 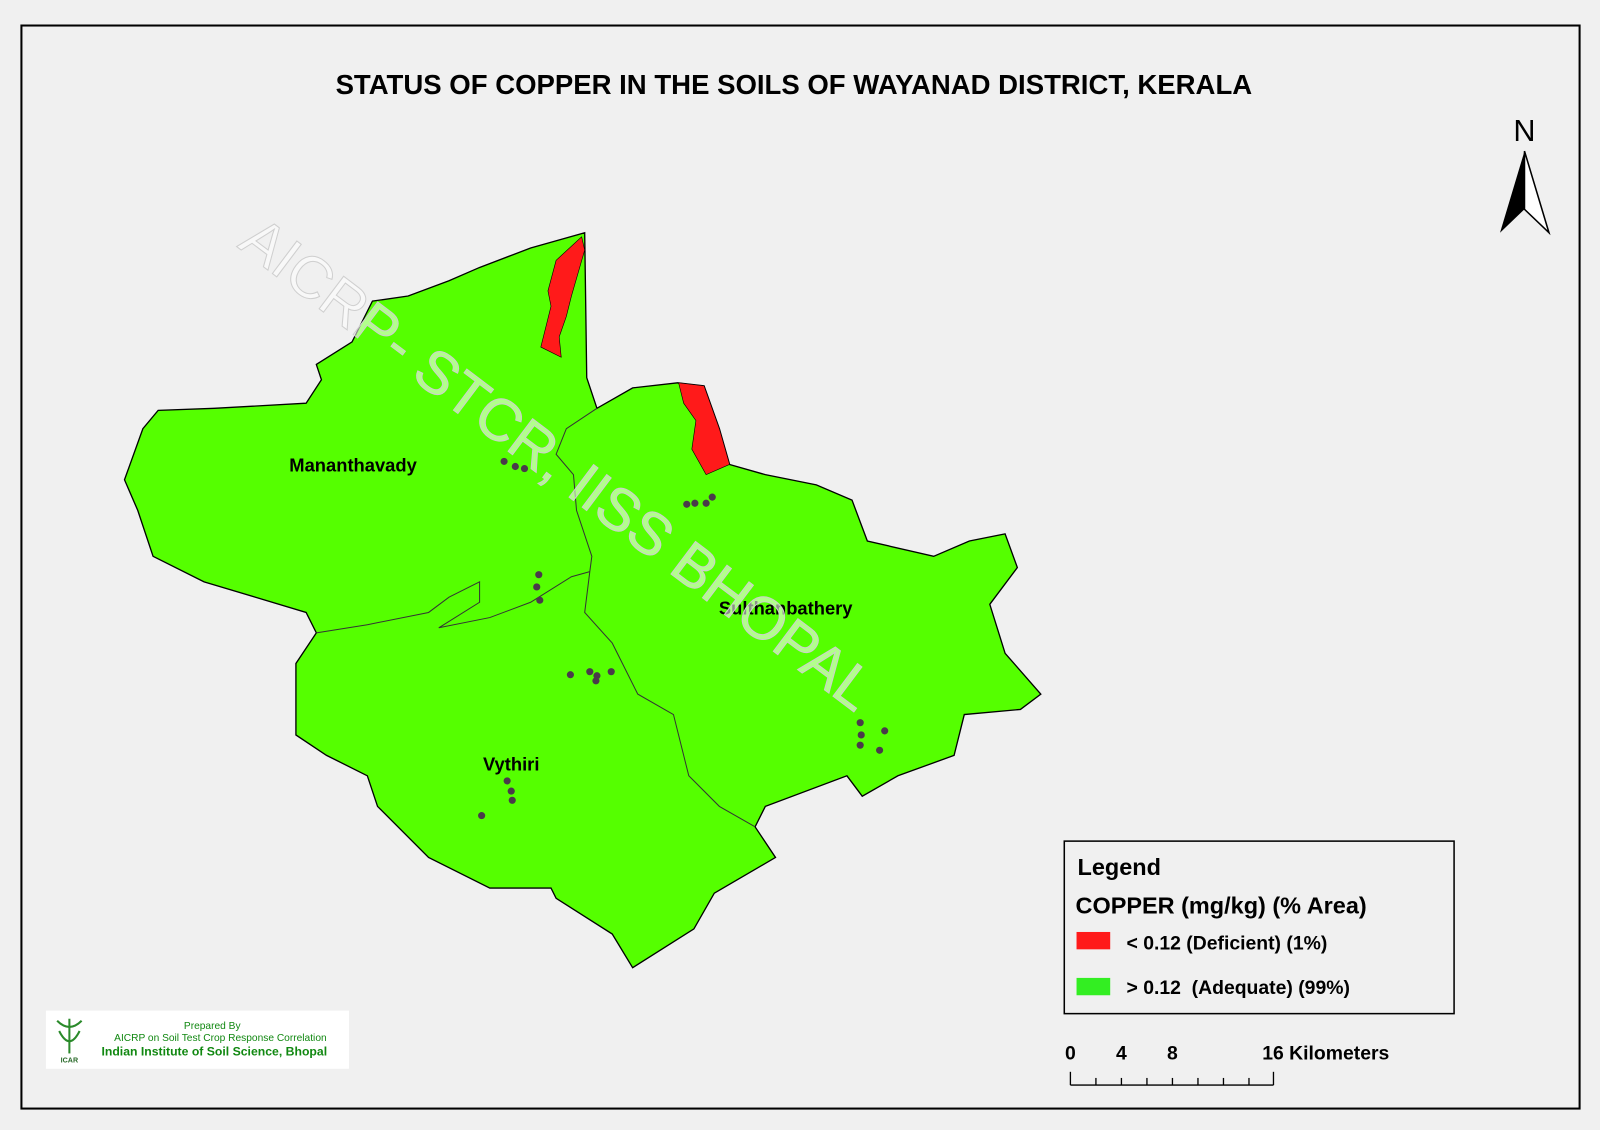 What do you see at coordinates (69, 1036) in the screenshot?
I see `logo` at bounding box center [69, 1036].